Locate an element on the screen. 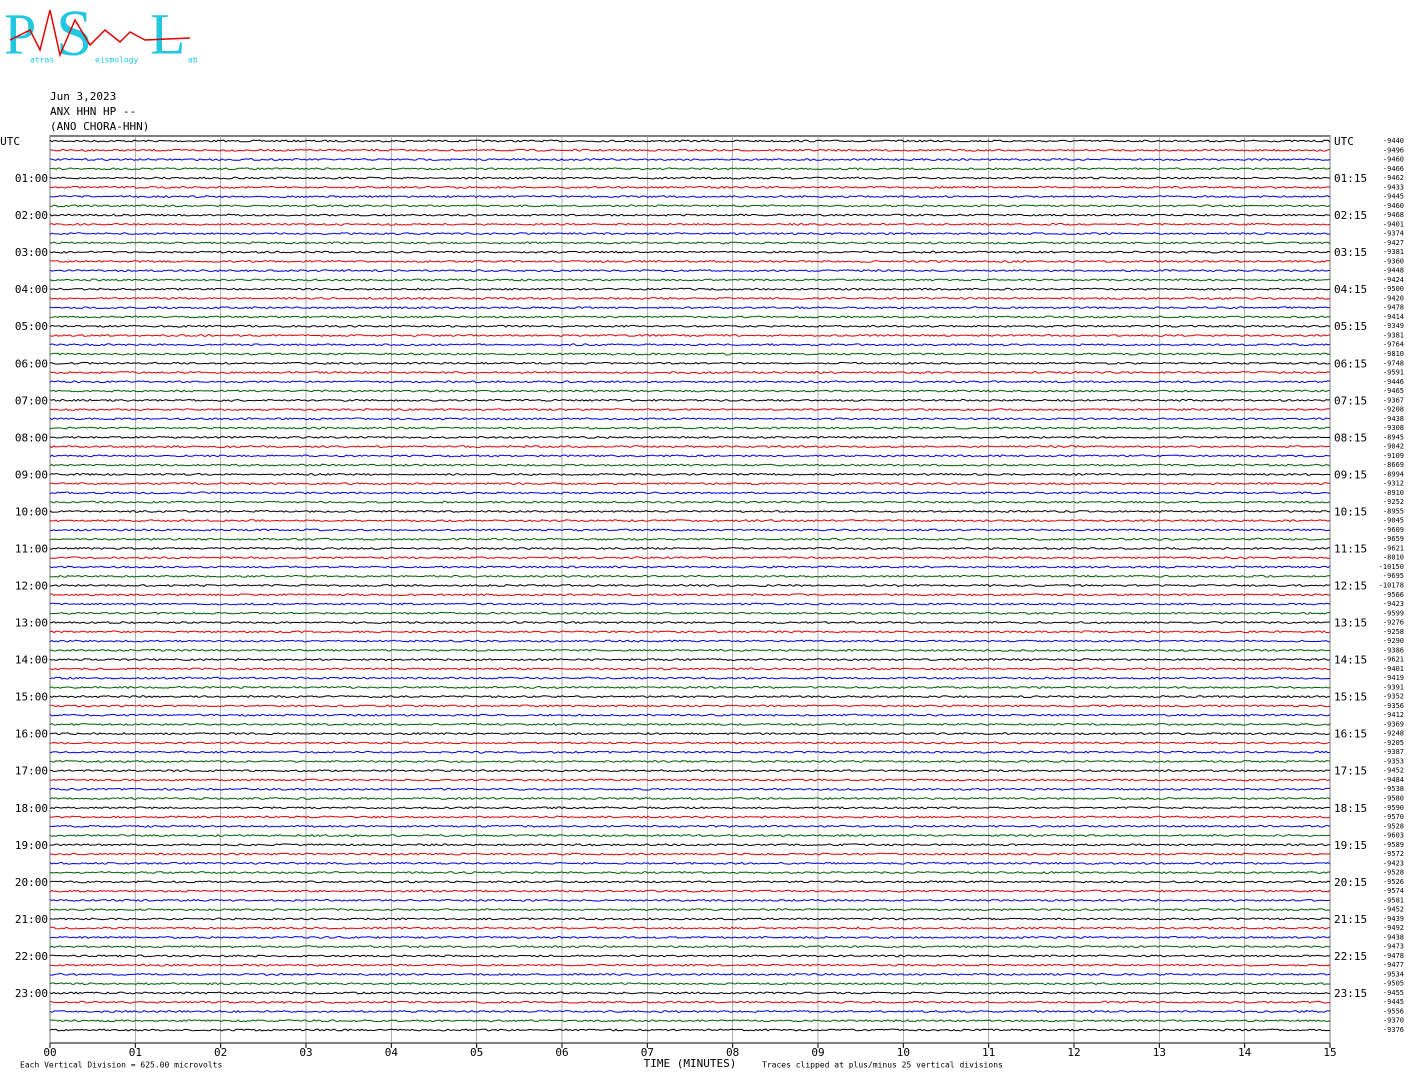 The width and height of the screenshot is (1410, 1080). left-time-label: 16:00 is located at coordinates (31, 734).